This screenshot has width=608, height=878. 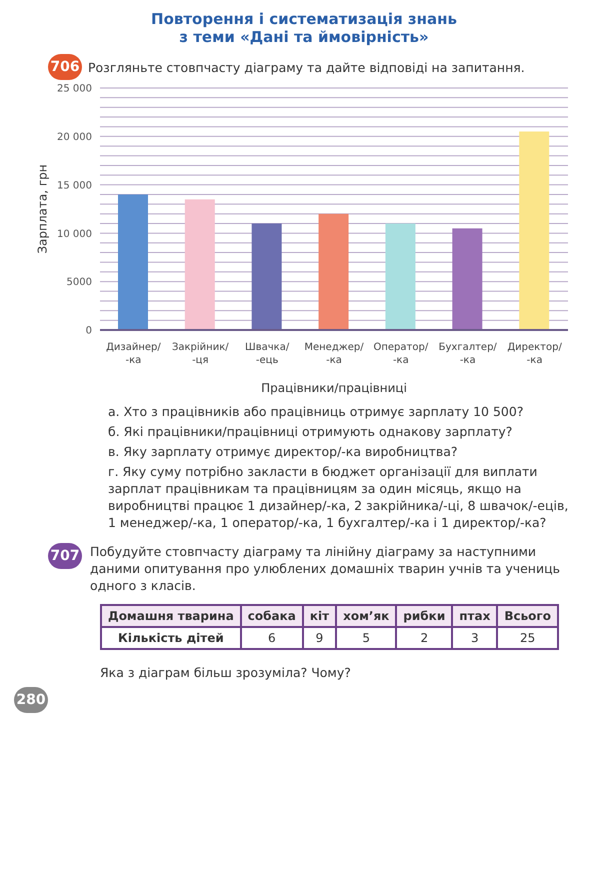 I want to click on text: 5, so click(x=366, y=638).